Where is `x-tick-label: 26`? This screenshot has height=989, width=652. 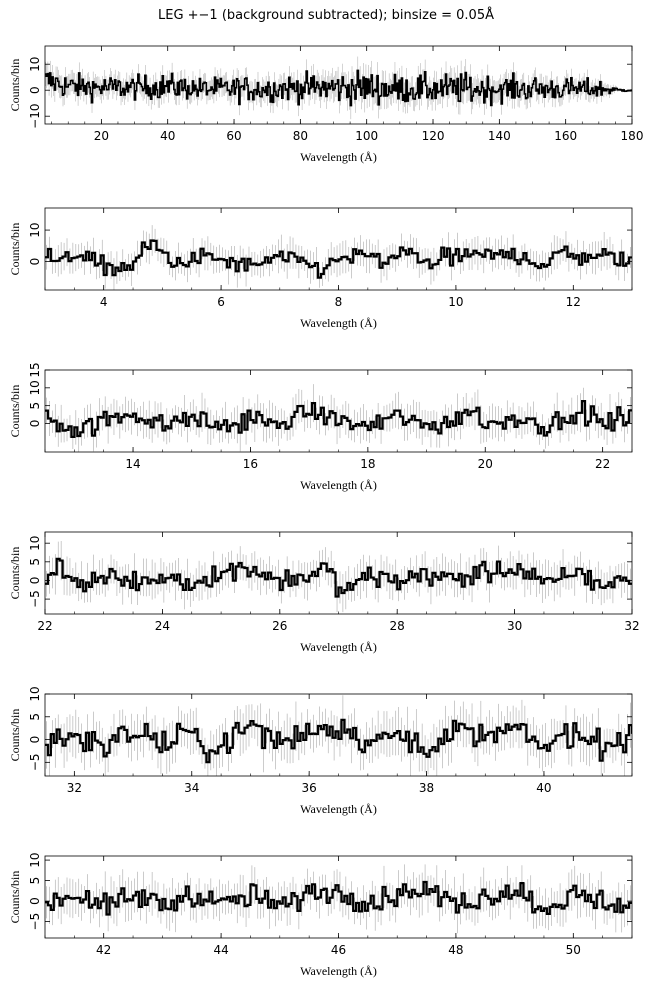
x-tick-label: 26 is located at coordinates (279, 626).